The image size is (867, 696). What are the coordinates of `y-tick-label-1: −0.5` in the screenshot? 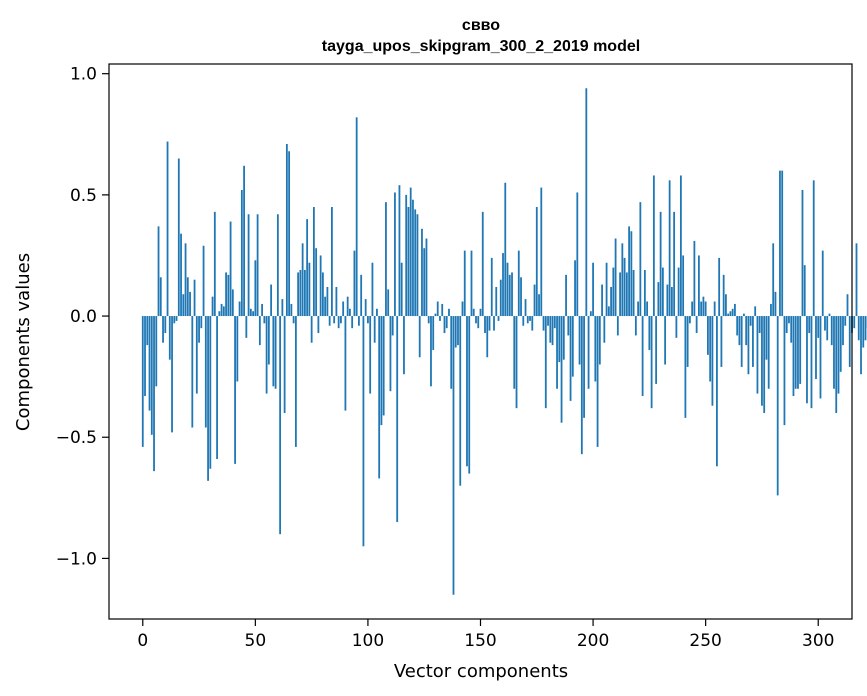 It's located at (76, 438).